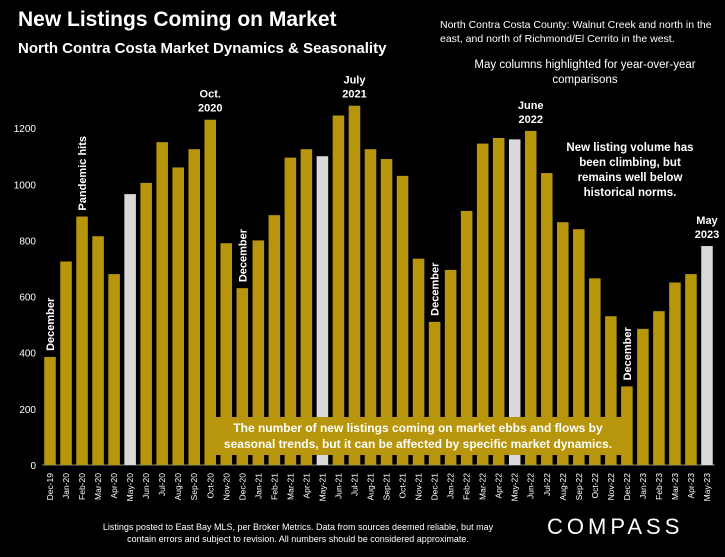 The height and width of the screenshot is (557, 725). Describe the element at coordinates (82, 486) in the screenshot. I see `x-tick-label: Feb-20` at that location.